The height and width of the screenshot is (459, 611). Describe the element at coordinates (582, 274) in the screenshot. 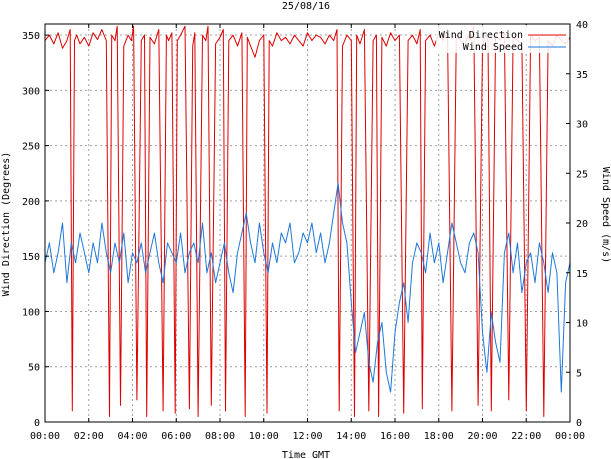

I see `y-right-tick-label: 15` at that location.